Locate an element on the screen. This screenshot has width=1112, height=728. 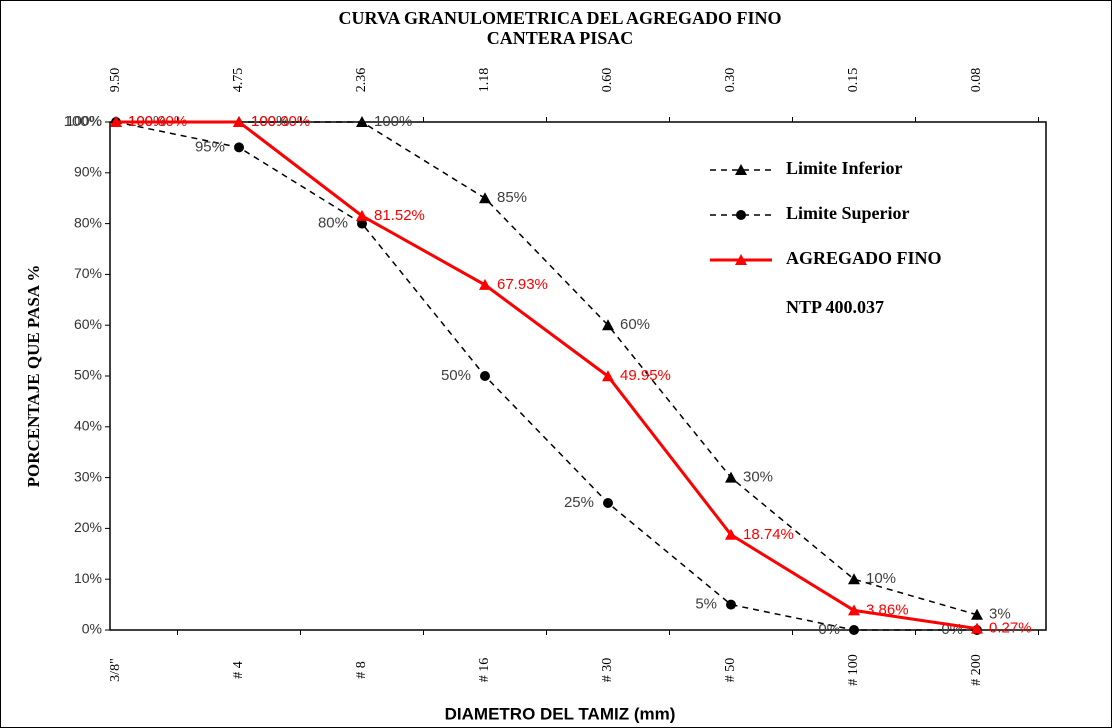
y-tick-label: 60% is located at coordinates (88, 324).